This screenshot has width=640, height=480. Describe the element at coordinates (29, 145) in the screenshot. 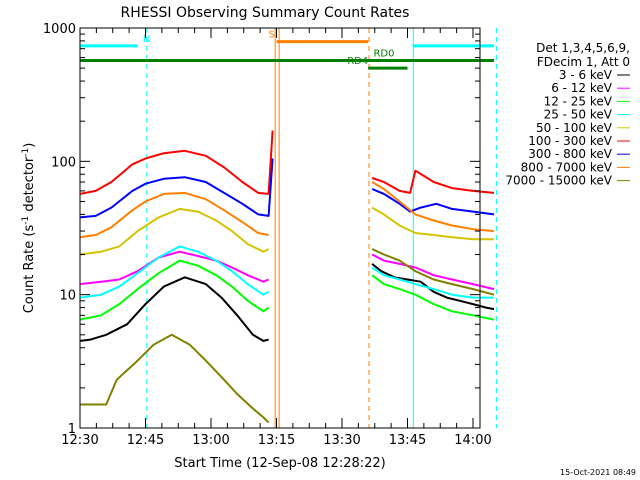

I see `y-axis-label-close: )` at that location.